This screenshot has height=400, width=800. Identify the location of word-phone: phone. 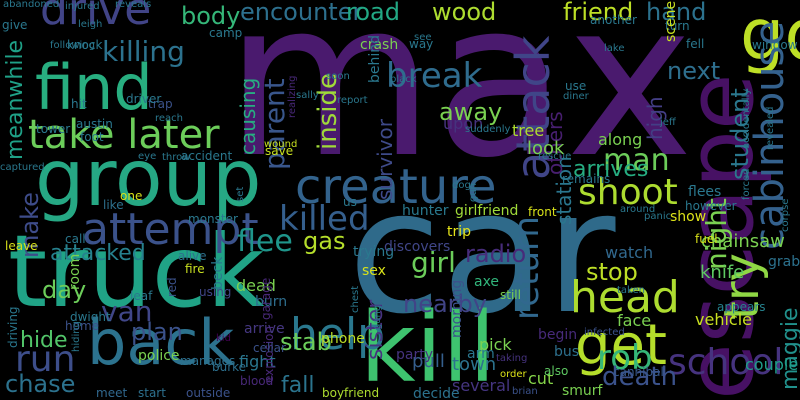
(343, 339).